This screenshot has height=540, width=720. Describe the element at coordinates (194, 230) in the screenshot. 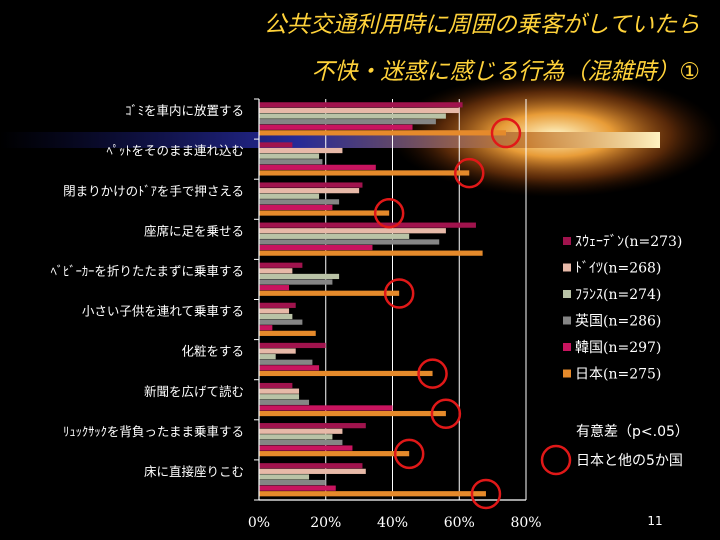

I see `category-label: 座席に足を乗せる` at that location.